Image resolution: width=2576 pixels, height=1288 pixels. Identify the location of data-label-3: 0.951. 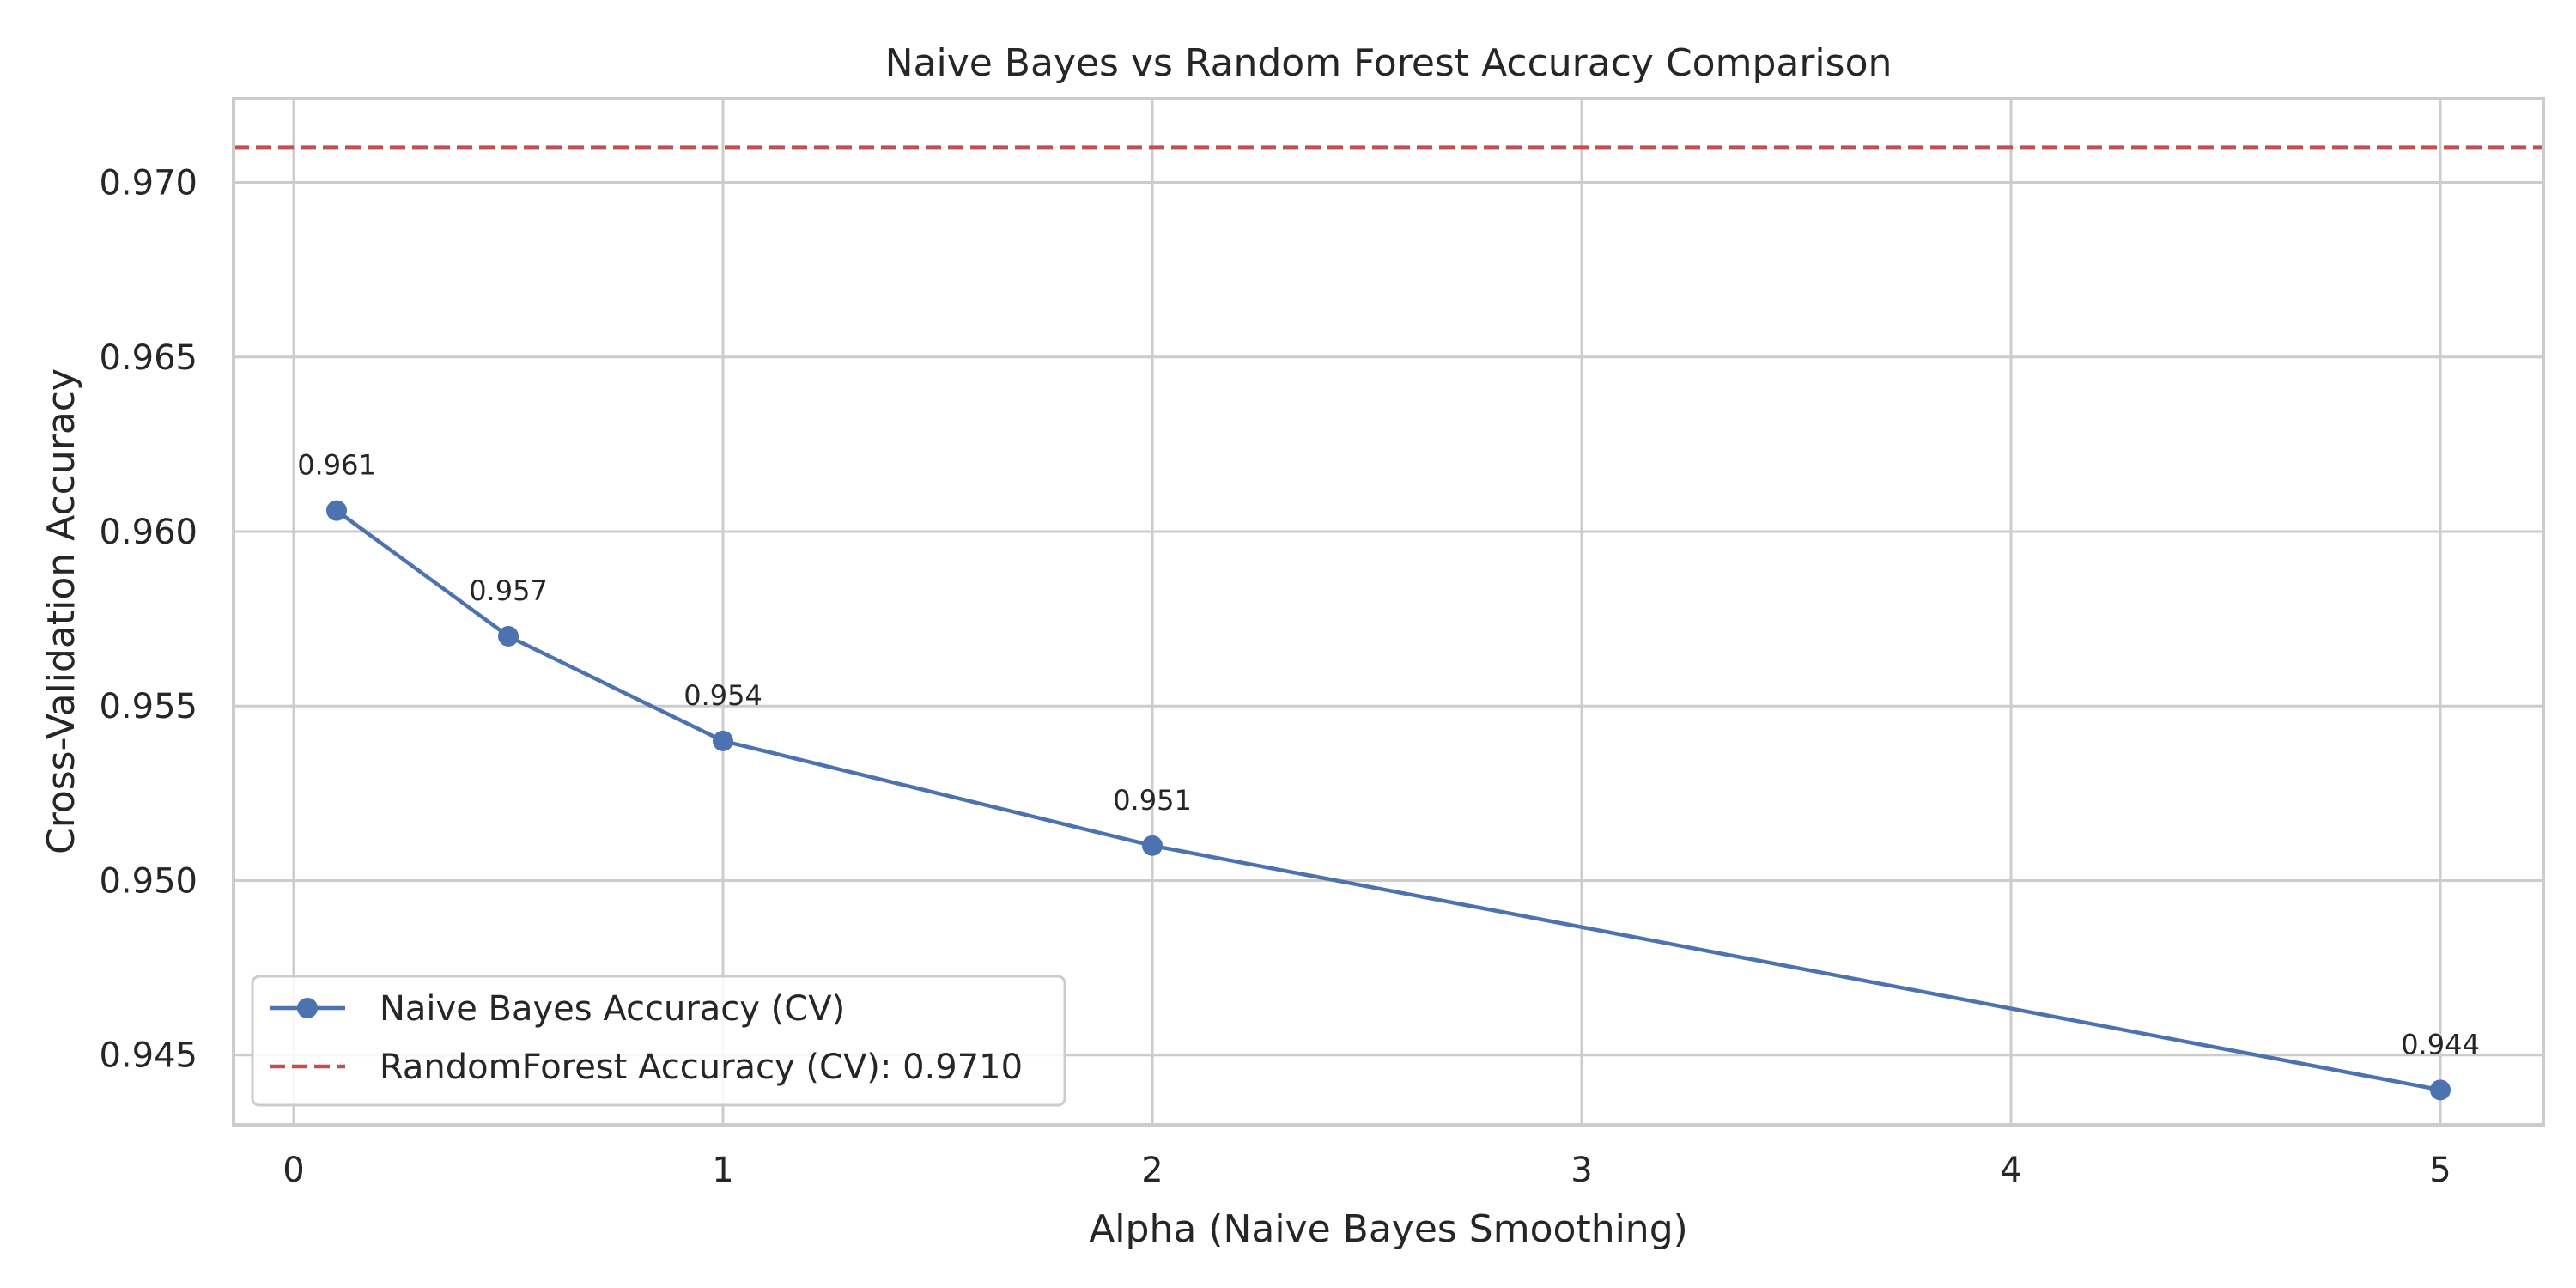
(1152, 801).